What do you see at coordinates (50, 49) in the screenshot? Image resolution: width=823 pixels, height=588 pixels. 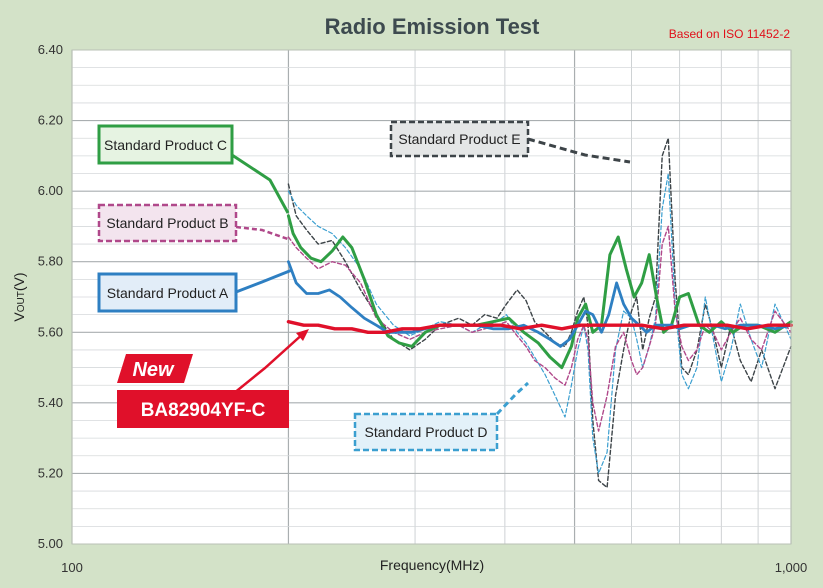 I see `y-tick-label: 6.40` at bounding box center [50, 49].